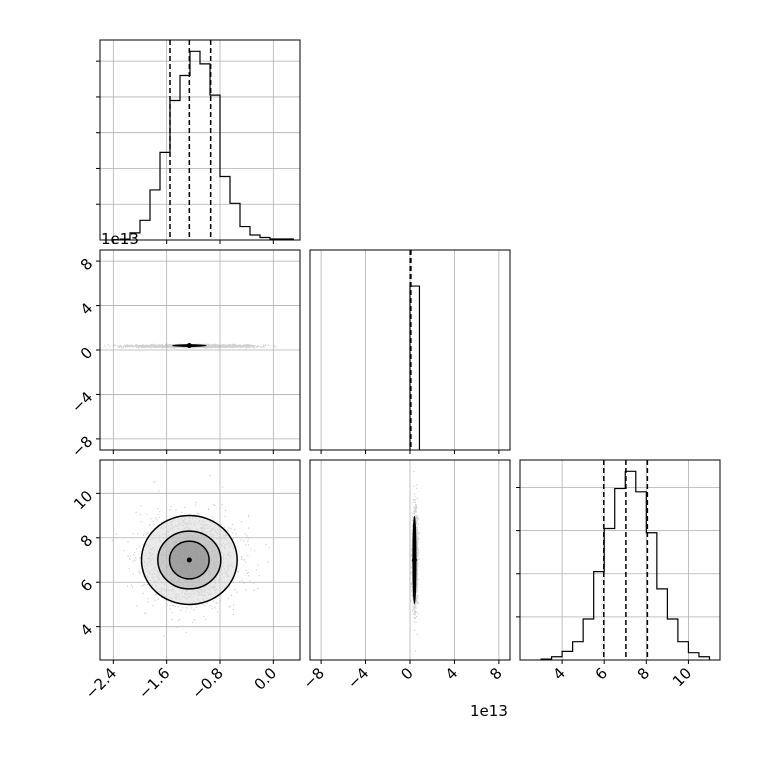 This screenshot has width=760, height=760. What do you see at coordinates (86, 353) in the screenshot?
I see `y-tick-label: 0` at bounding box center [86, 353].